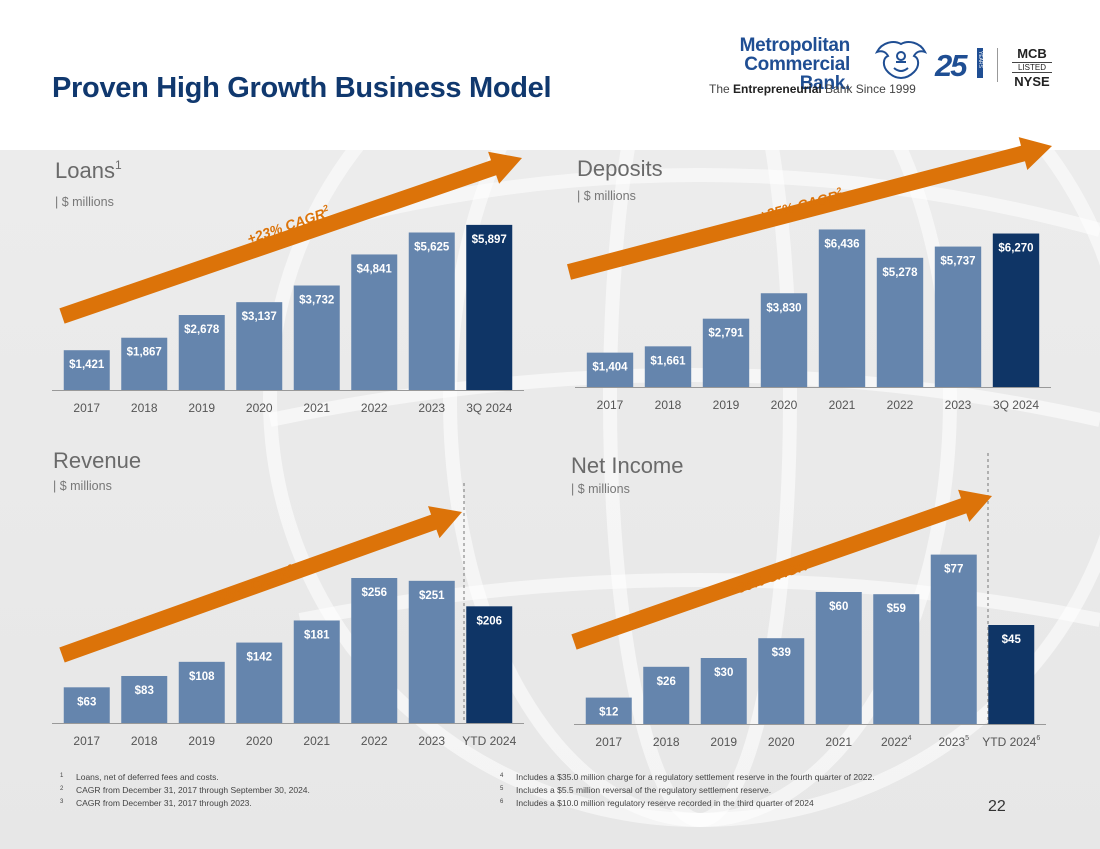 This screenshot has width=1100, height=849. I want to click on footnote-number: 6, so click(502, 802).